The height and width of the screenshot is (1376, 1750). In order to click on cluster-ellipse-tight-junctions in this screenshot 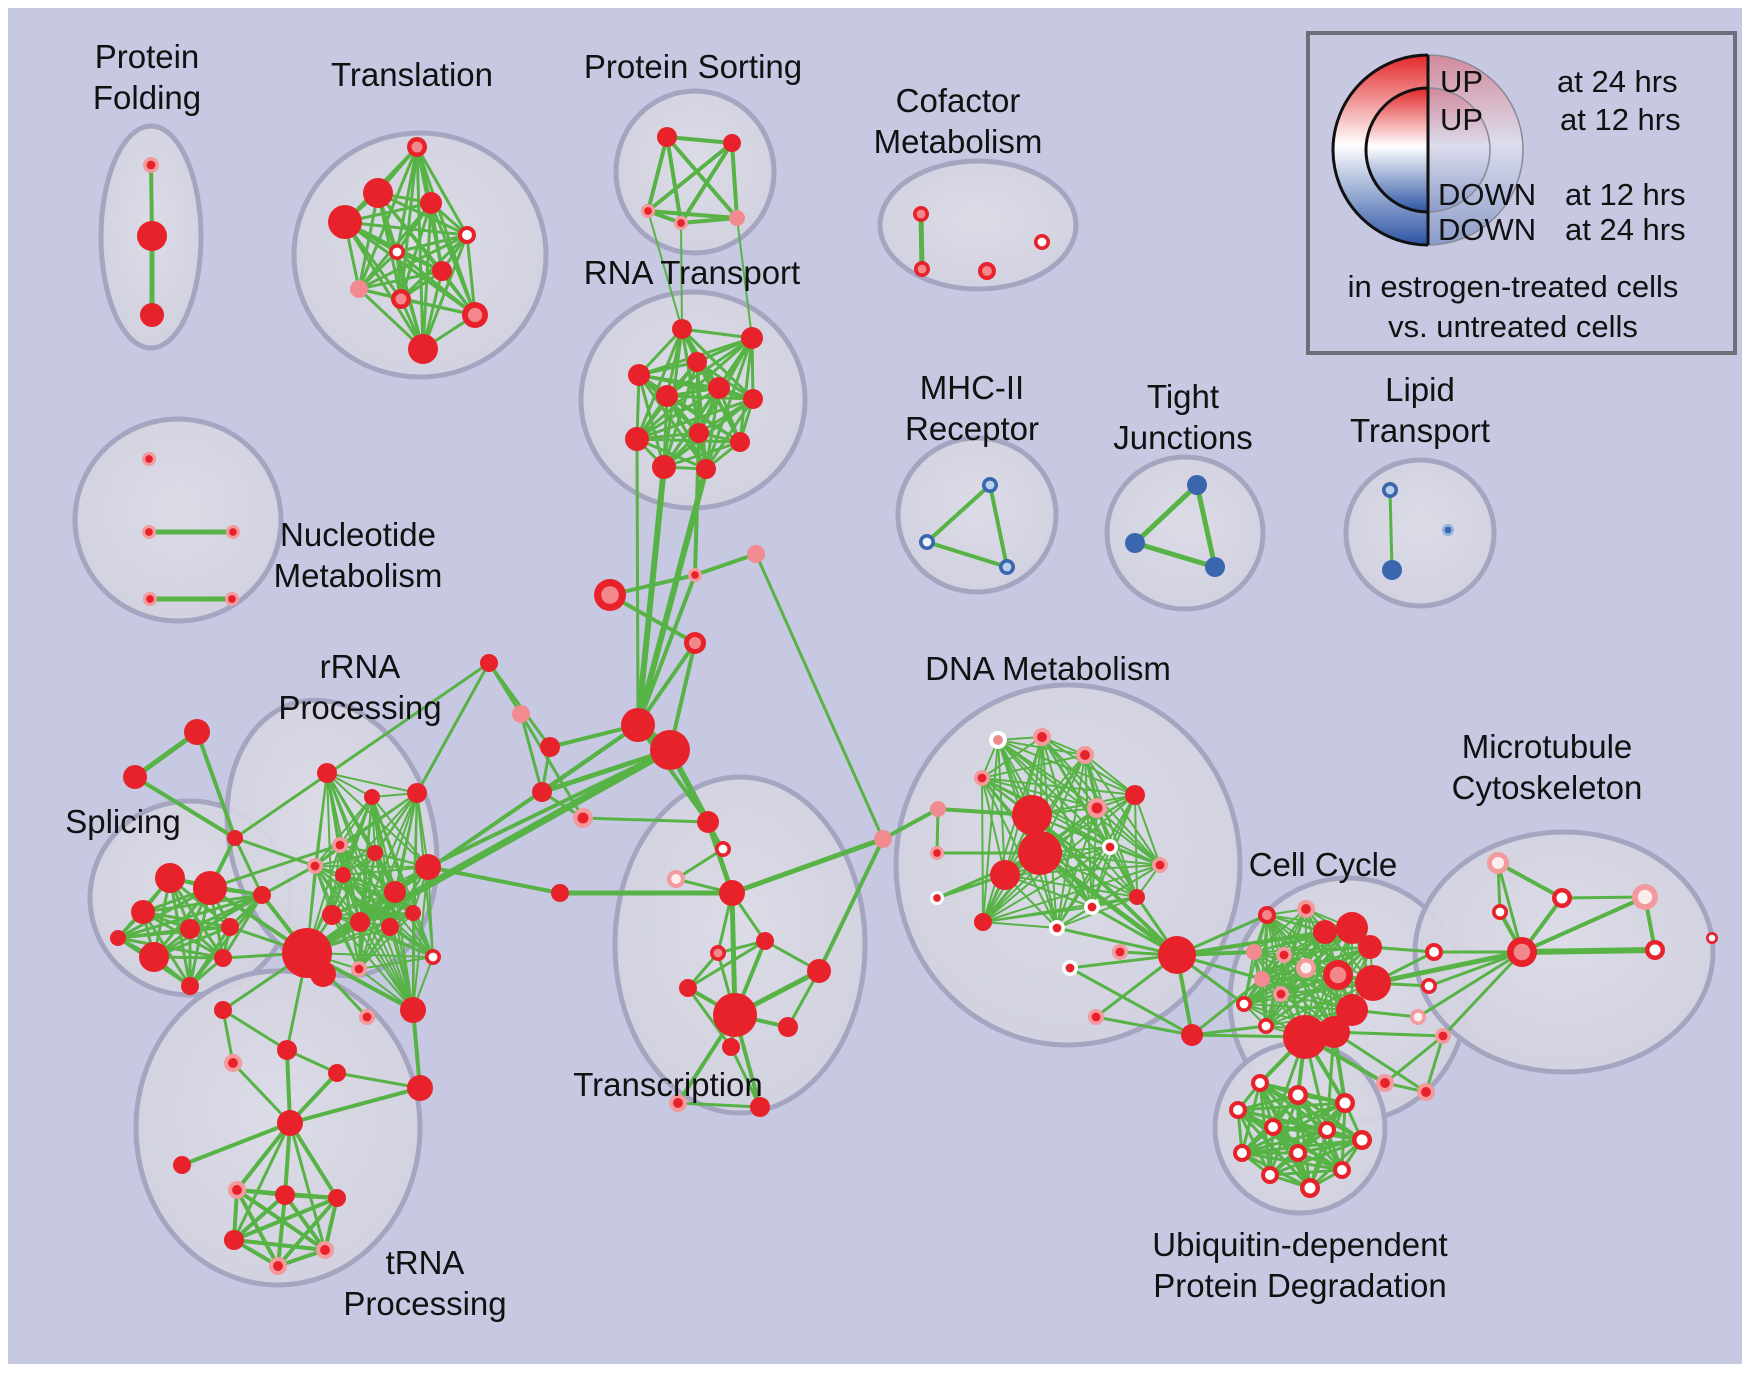, I will do `click(1185, 533)`.